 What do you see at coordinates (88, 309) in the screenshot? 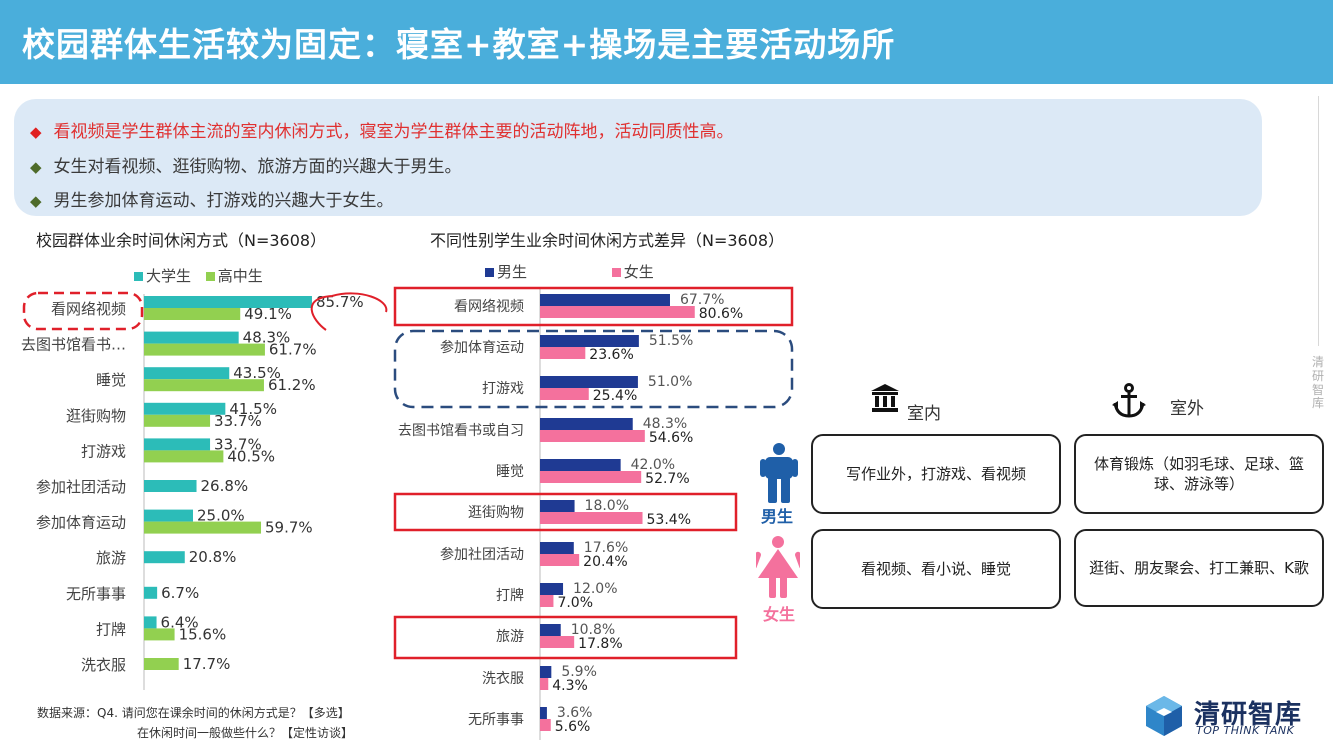
I see `left-category-label: 看网络视频` at bounding box center [88, 309].